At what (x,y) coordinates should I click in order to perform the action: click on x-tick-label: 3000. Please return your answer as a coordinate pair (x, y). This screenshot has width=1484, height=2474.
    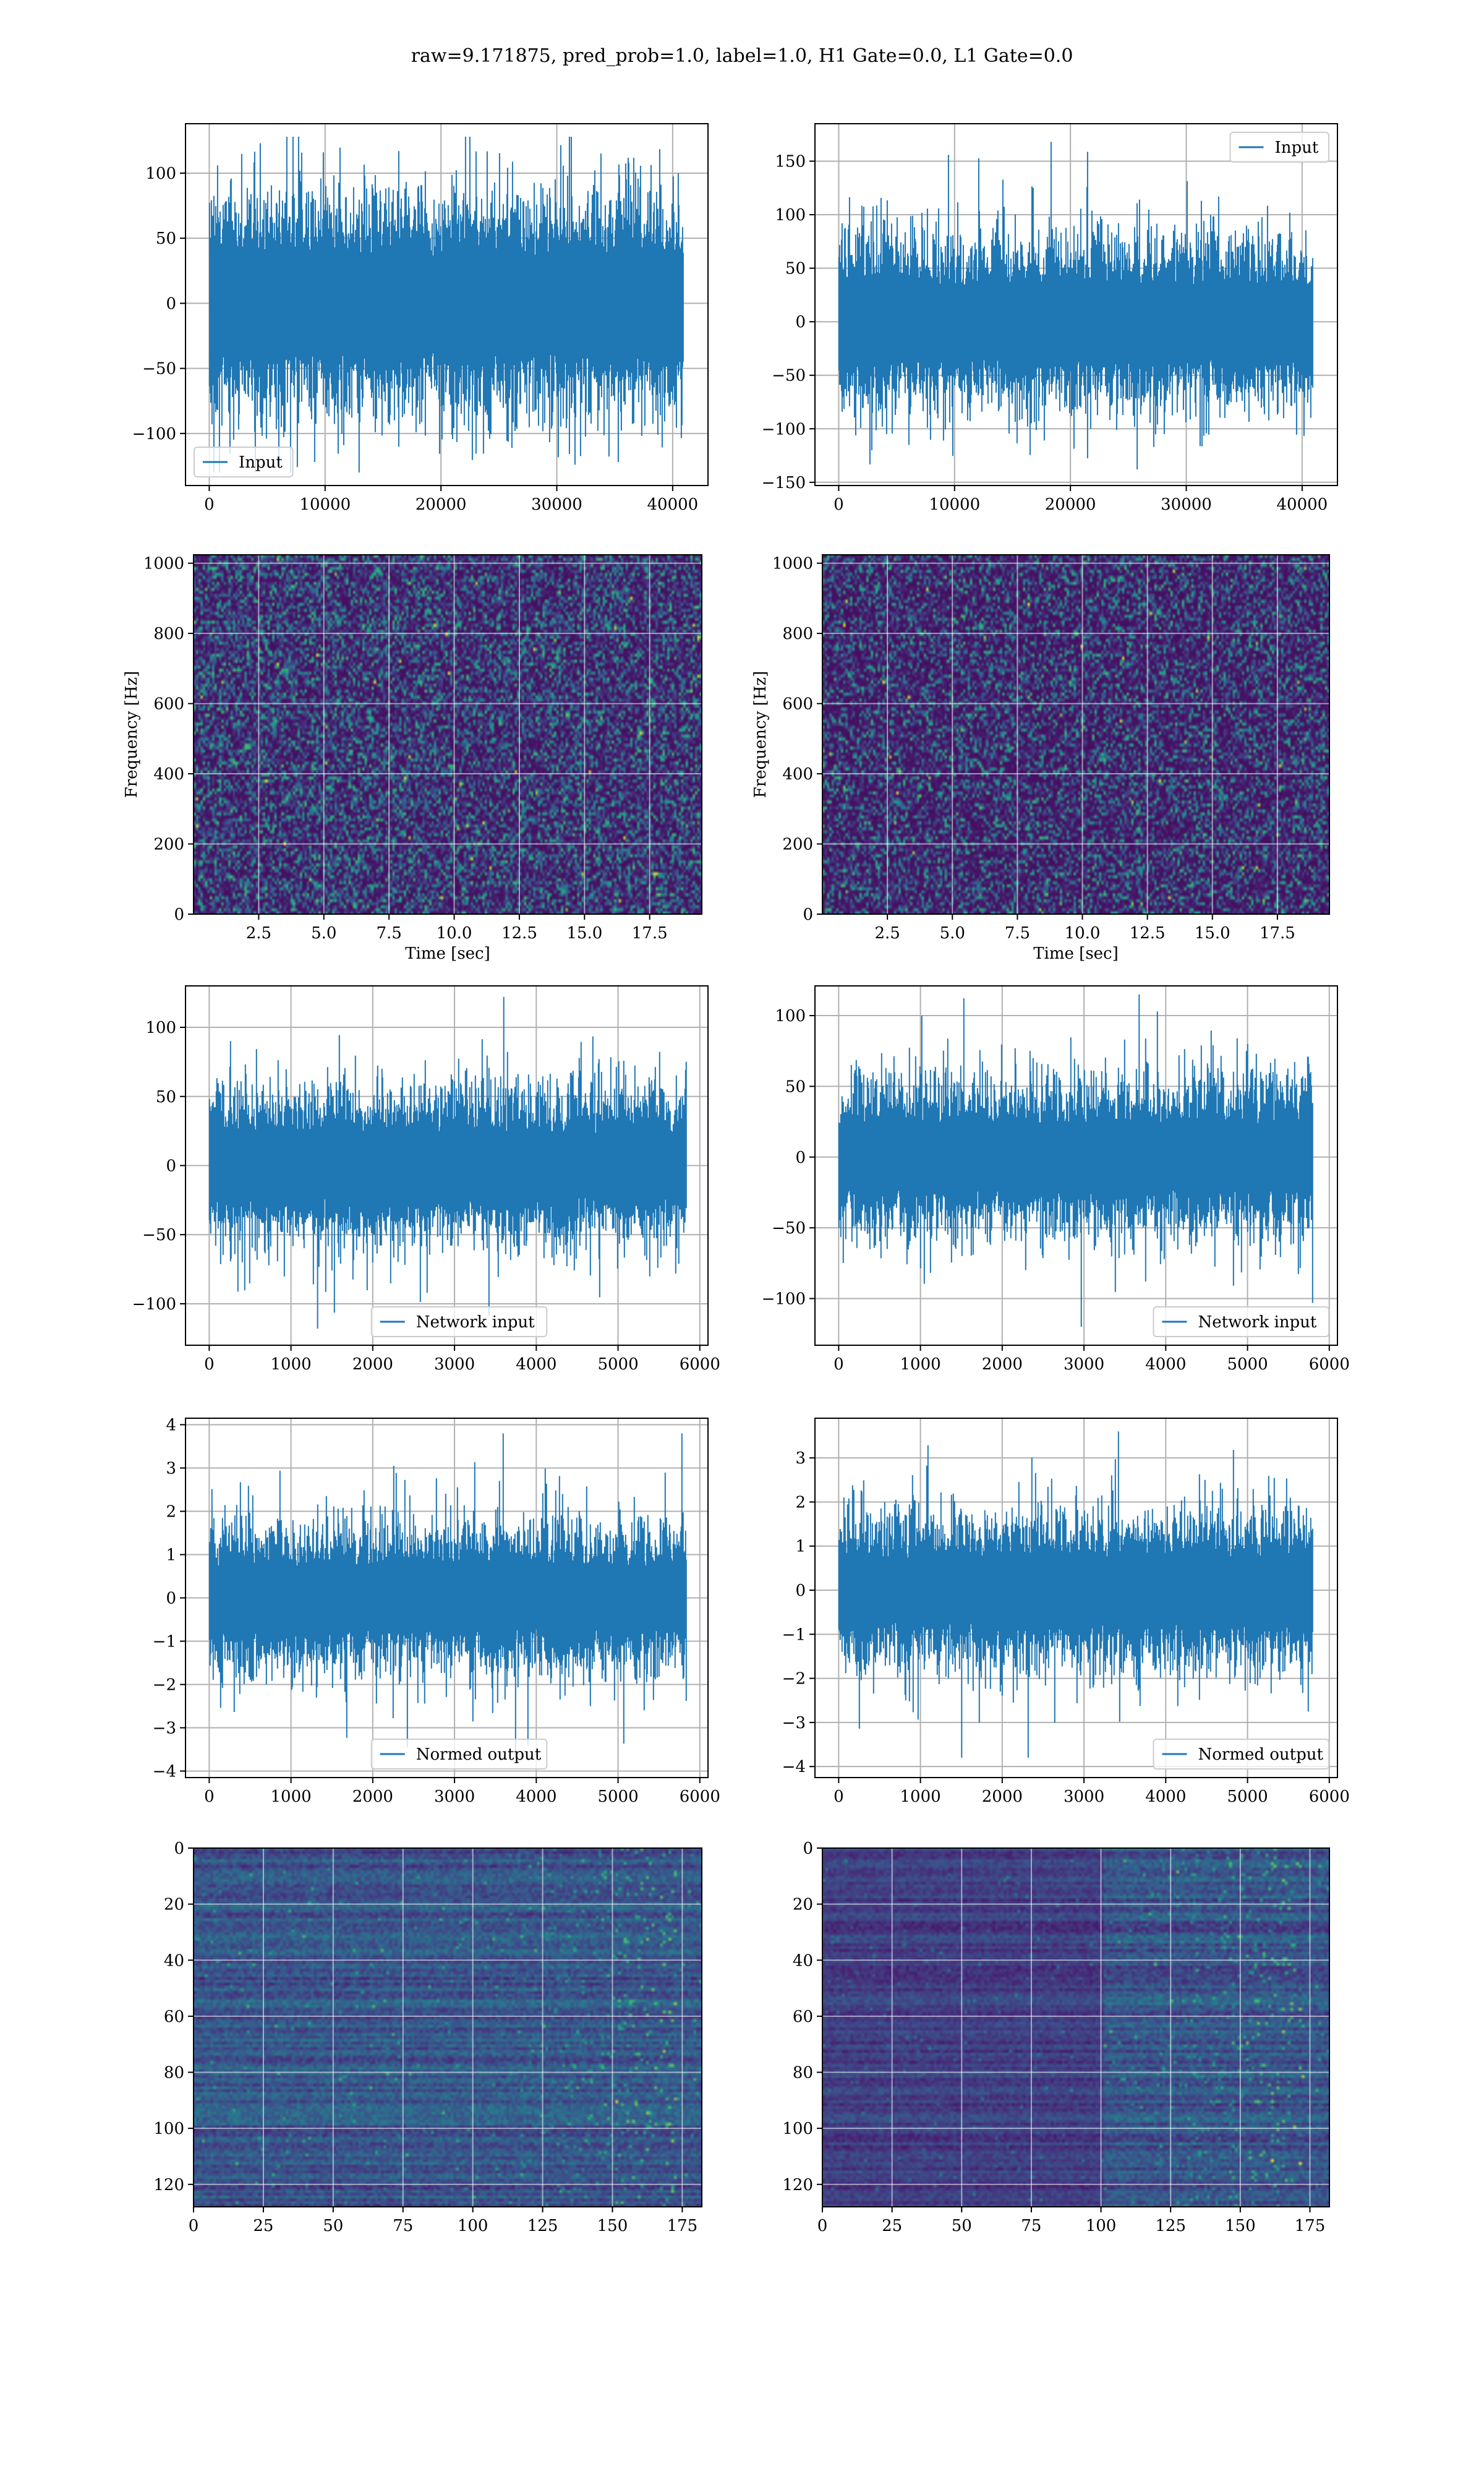
    Looking at the image, I should click on (1084, 1365).